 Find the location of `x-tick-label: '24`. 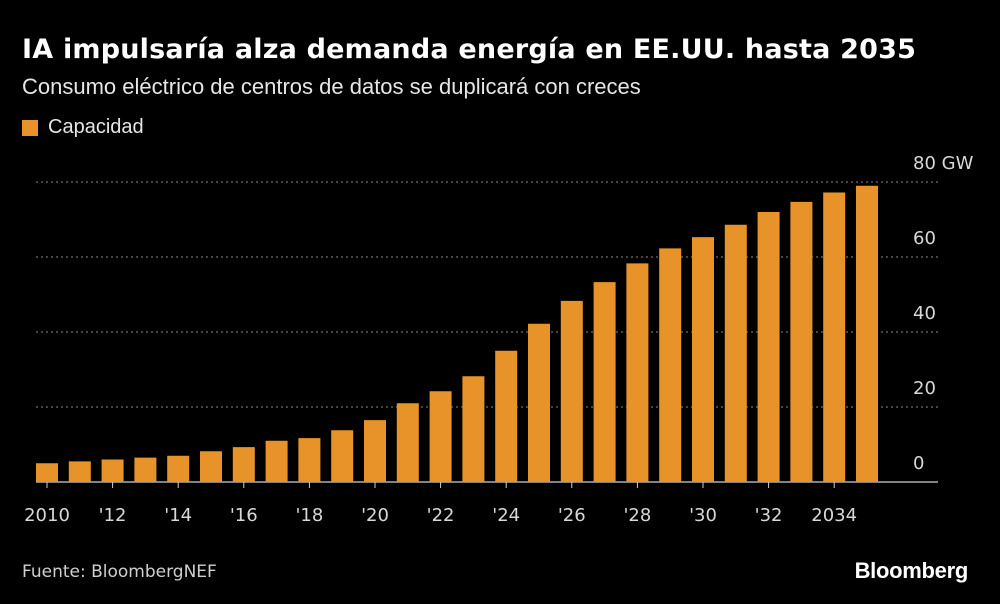

x-tick-label: '24 is located at coordinates (506, 515).